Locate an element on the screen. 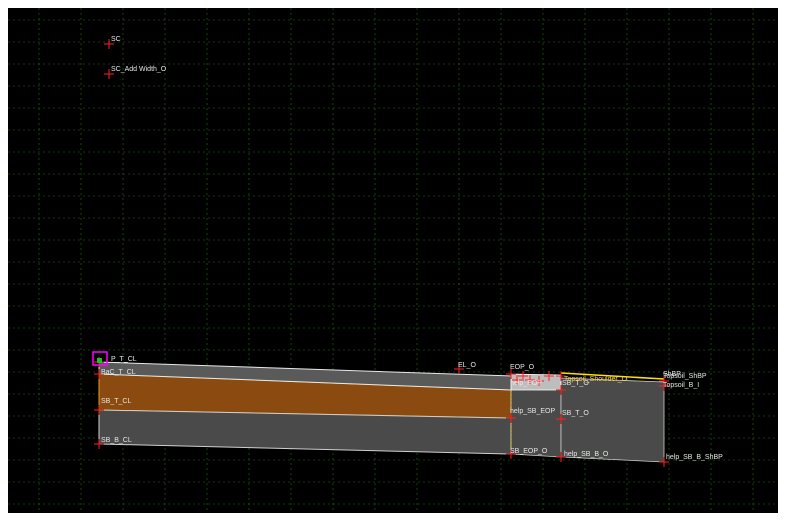  subbase-middle-shape is located at coordinates (536, 418).